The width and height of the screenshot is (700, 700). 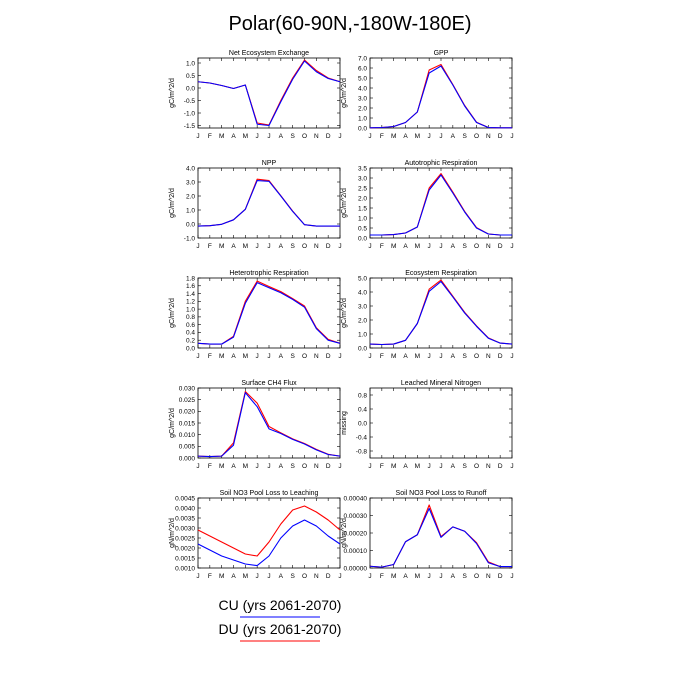 What do you see at coordinates (362, 451) in the screenshot?
I see `y-tick-label: -0.8` at bounding box center [362, 451].